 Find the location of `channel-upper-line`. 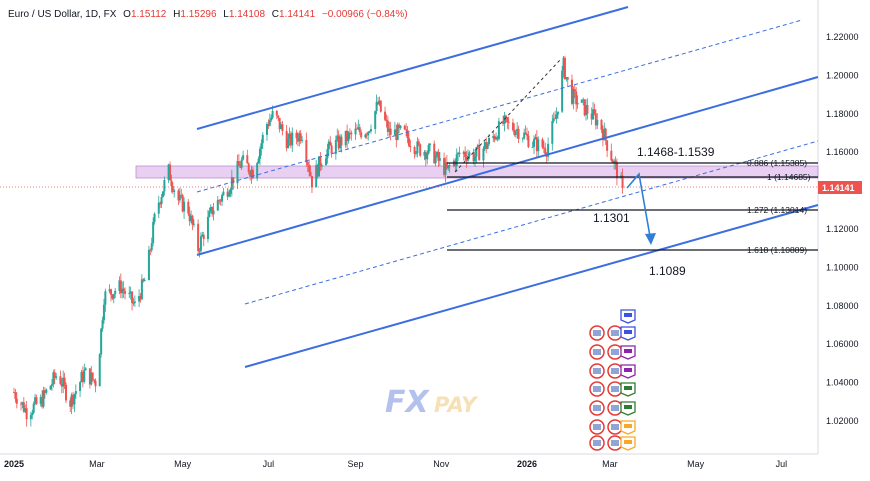

channel-upper-line is located at coordinates (412, 68).